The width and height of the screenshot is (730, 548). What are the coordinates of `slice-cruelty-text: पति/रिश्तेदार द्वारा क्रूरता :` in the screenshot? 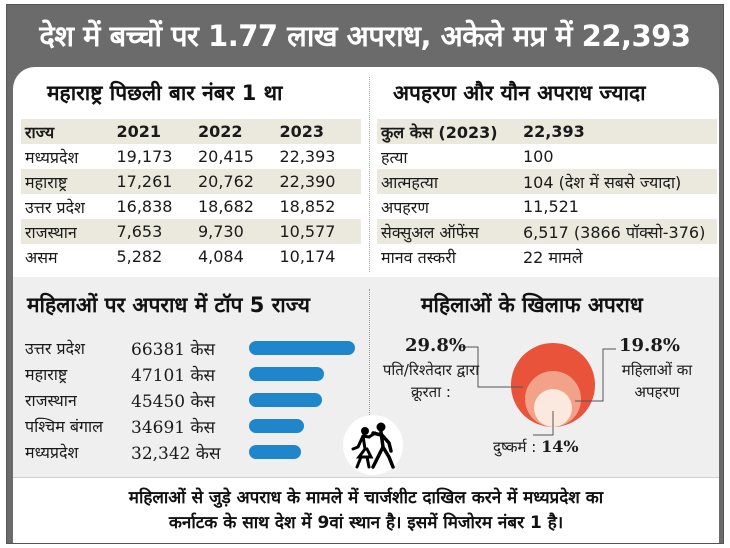 It's located at (431, 381).